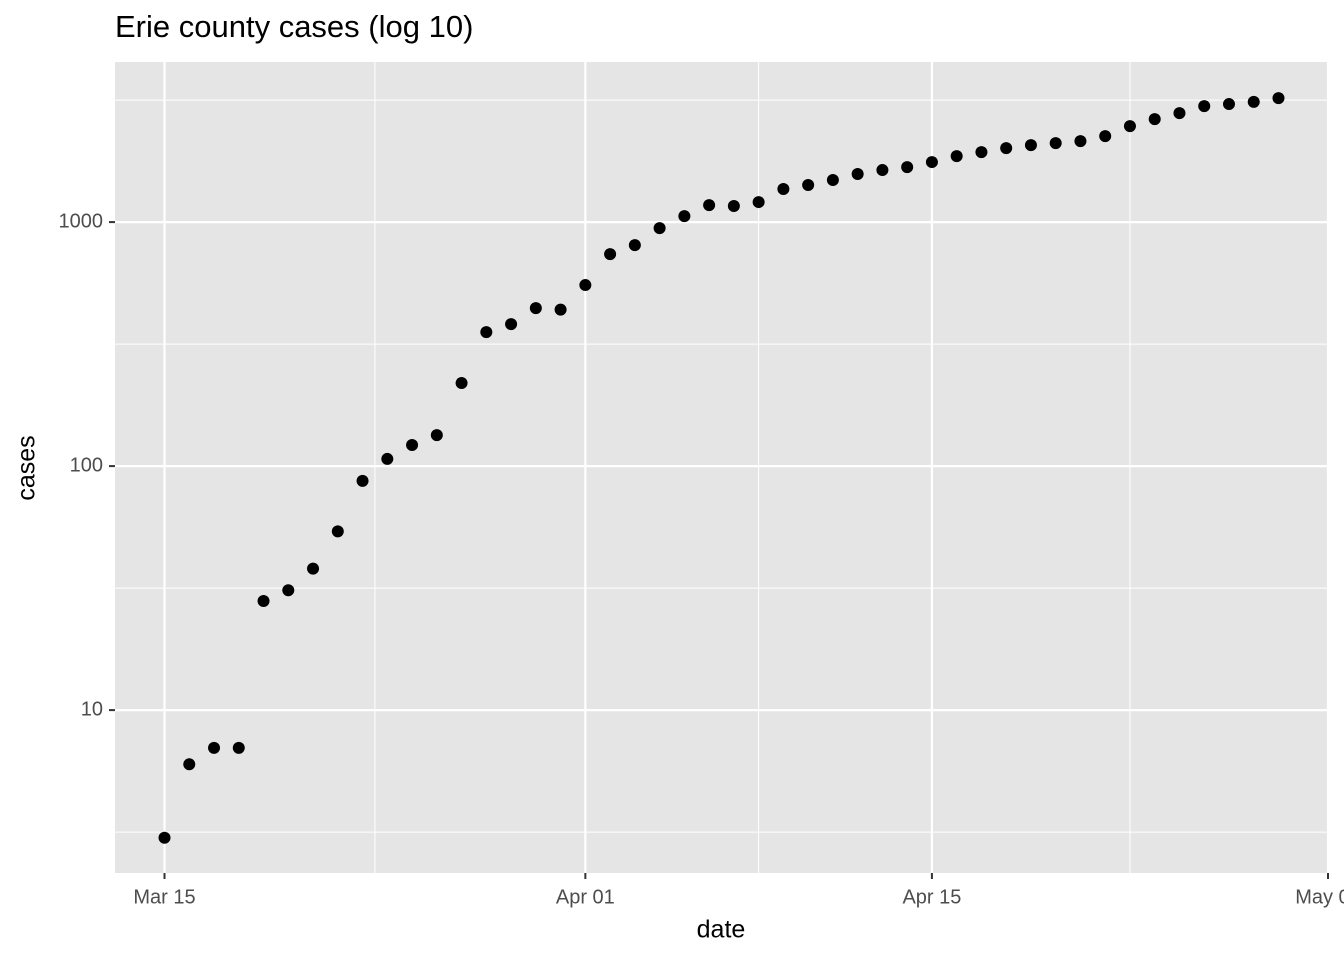 The height and width of the screenshot is (960, 1344). Describe the element at coordinates (164, 897) in the screenshot. I see `x-tick-label: Mar 15` at that location.